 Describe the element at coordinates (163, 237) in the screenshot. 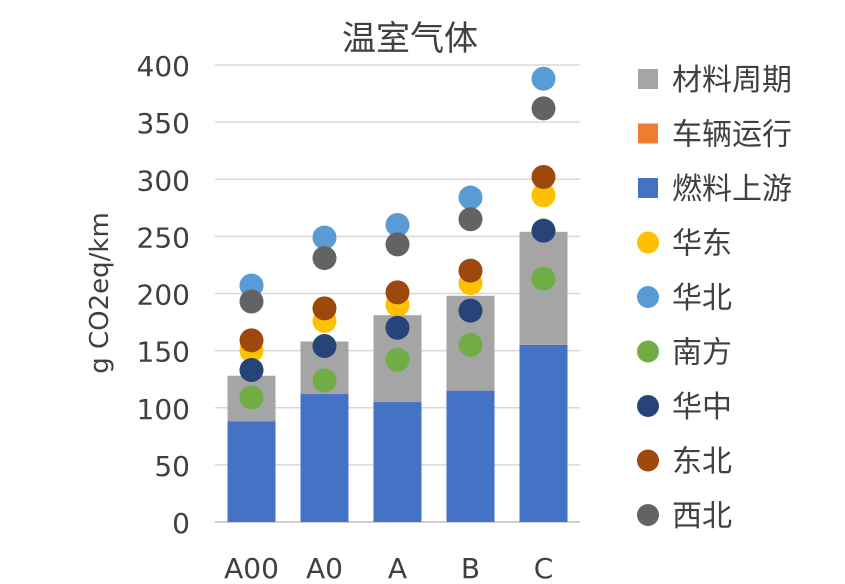

I see `y-tick-label: 250` at that location.